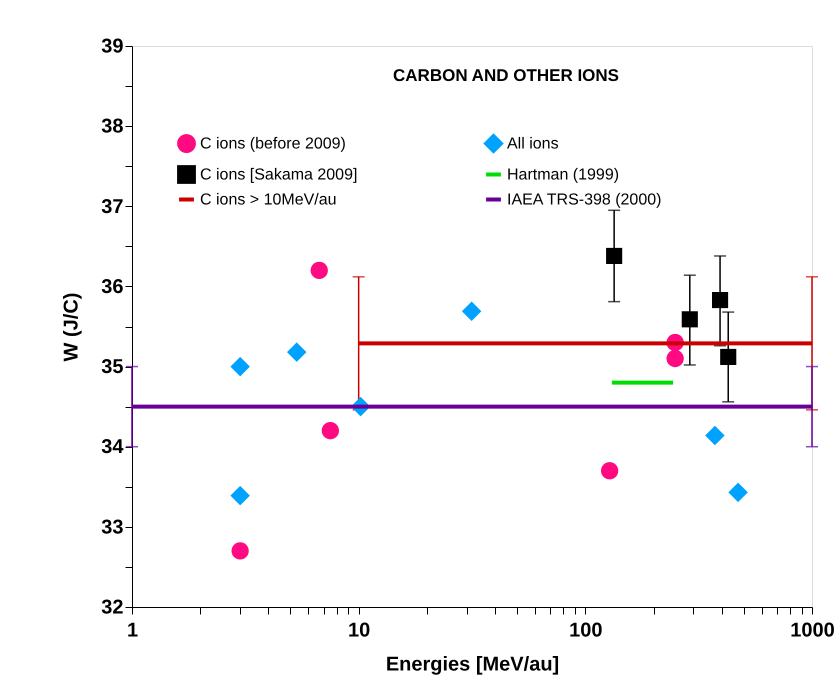 This screenshot has width=840, height=689. What do you see at coordinates (586, 631) in the screenshot?
I see `x-tick-label: 100` at bounding box center [586, 631].